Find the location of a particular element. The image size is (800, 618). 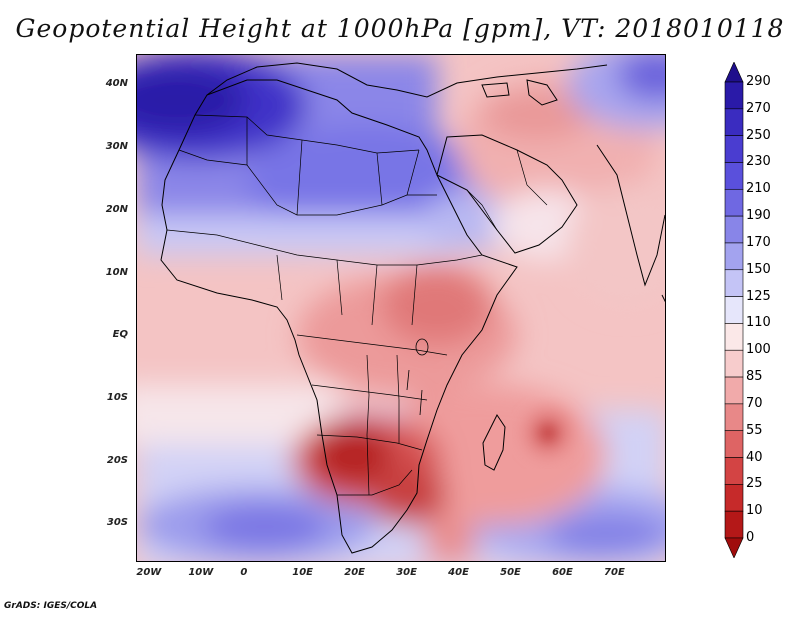

colorbar-level-label: 55 is located at coordinates (754, 430).